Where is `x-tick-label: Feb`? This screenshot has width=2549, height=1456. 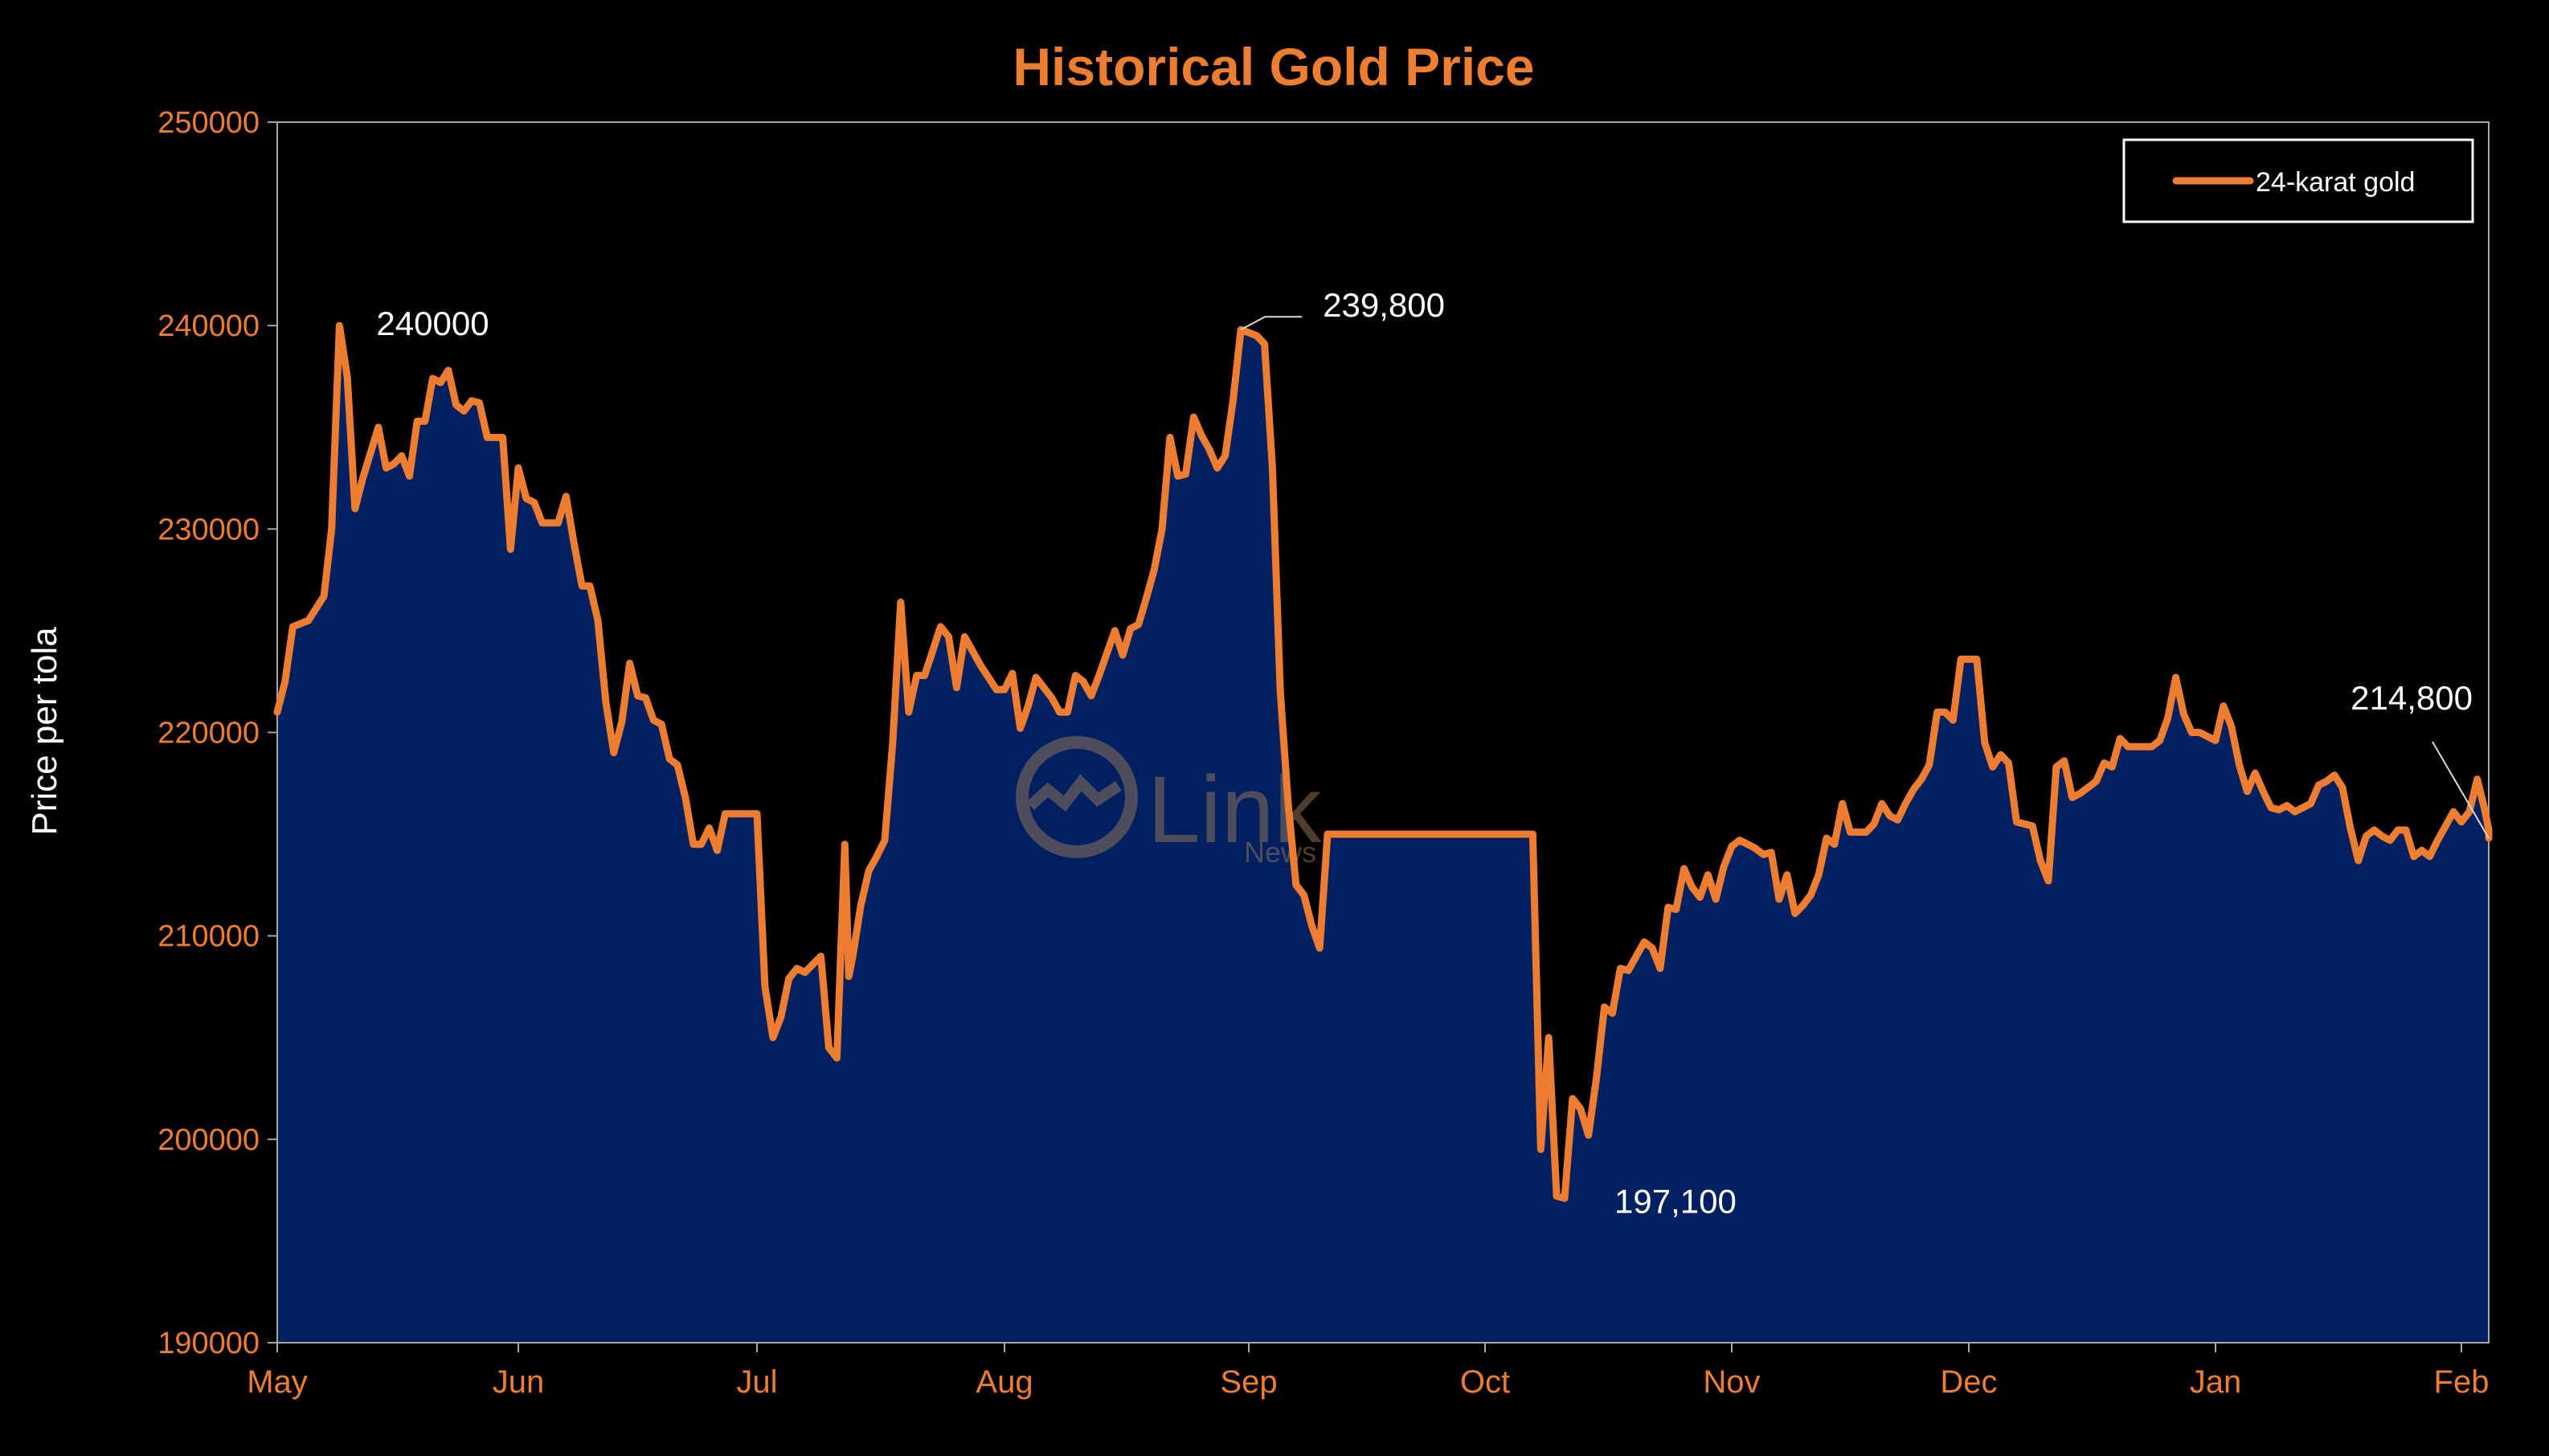
x-tick-label: Feb is located at coordinates (2462, 1382).